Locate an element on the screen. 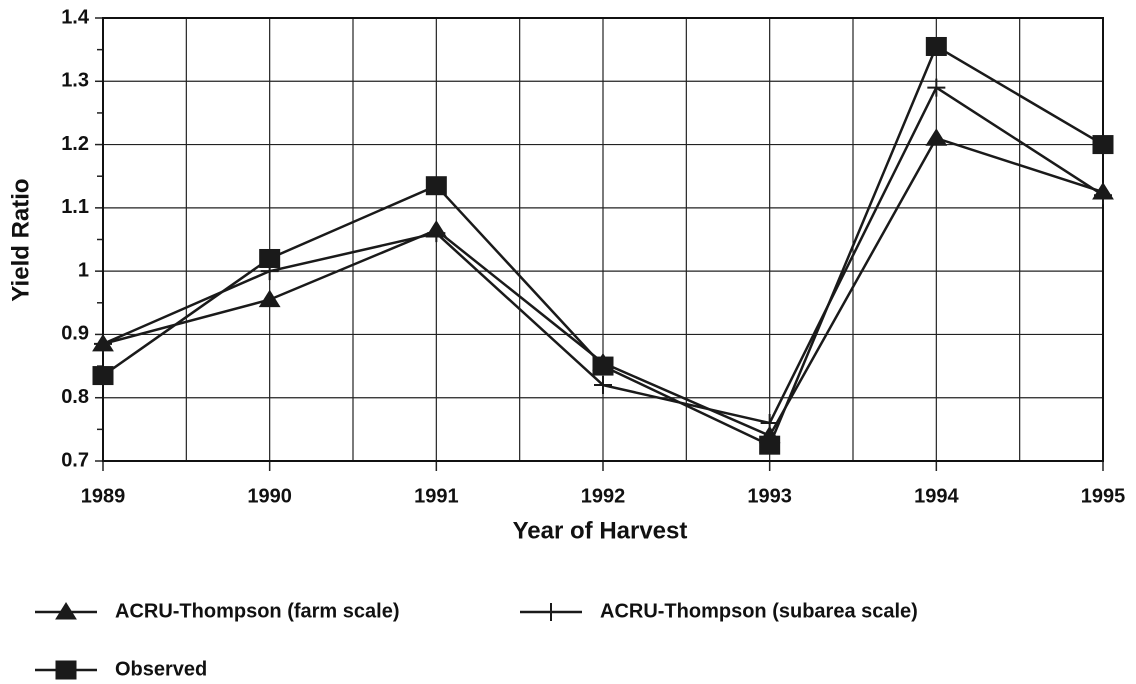 The image size is (1136, 684). x-tick-label: 1993 is located at coordinates (769, 496).